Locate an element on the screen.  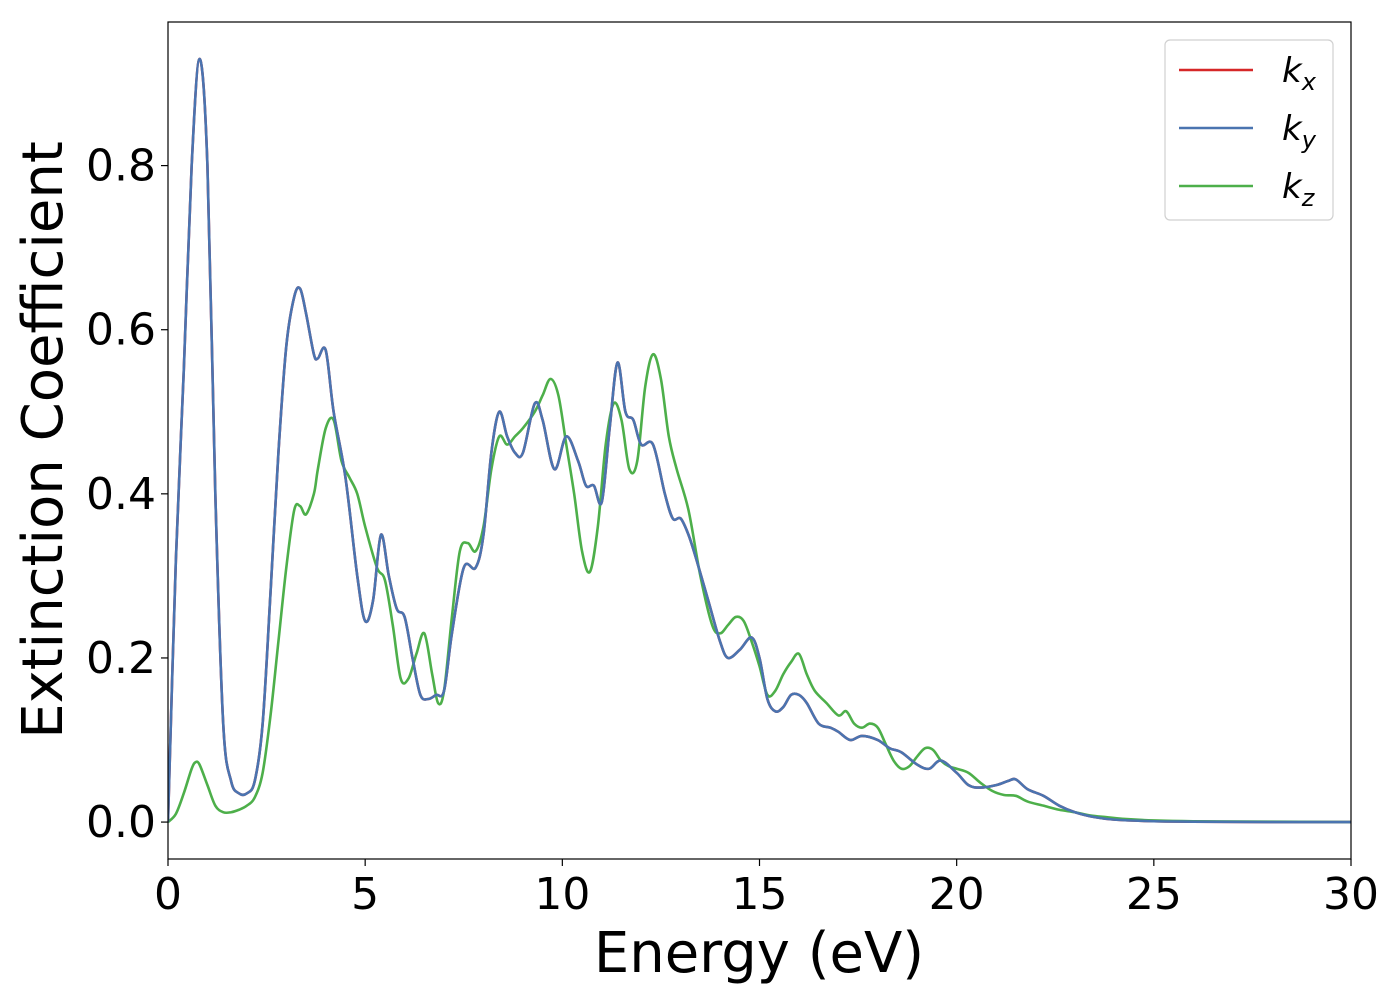
x-tick-label: 30 is located at coordinates (1351, 894).